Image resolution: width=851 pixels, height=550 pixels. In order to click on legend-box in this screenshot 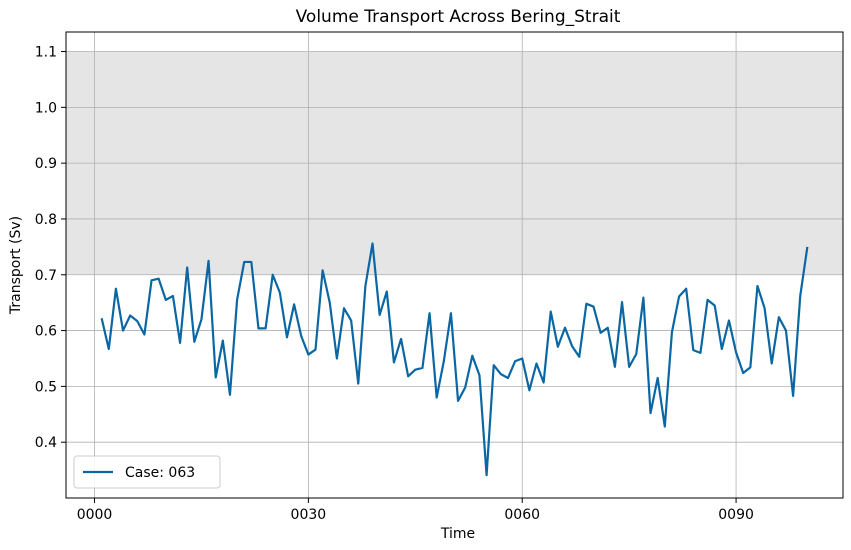, I will do `click(147, 472)`.